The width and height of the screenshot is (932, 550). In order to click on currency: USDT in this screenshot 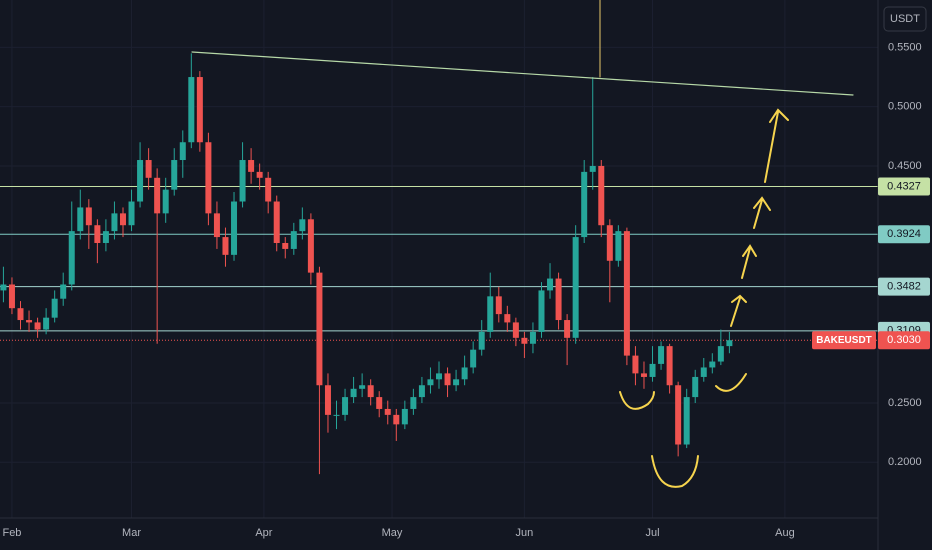, I will do `click(905, 19)`.